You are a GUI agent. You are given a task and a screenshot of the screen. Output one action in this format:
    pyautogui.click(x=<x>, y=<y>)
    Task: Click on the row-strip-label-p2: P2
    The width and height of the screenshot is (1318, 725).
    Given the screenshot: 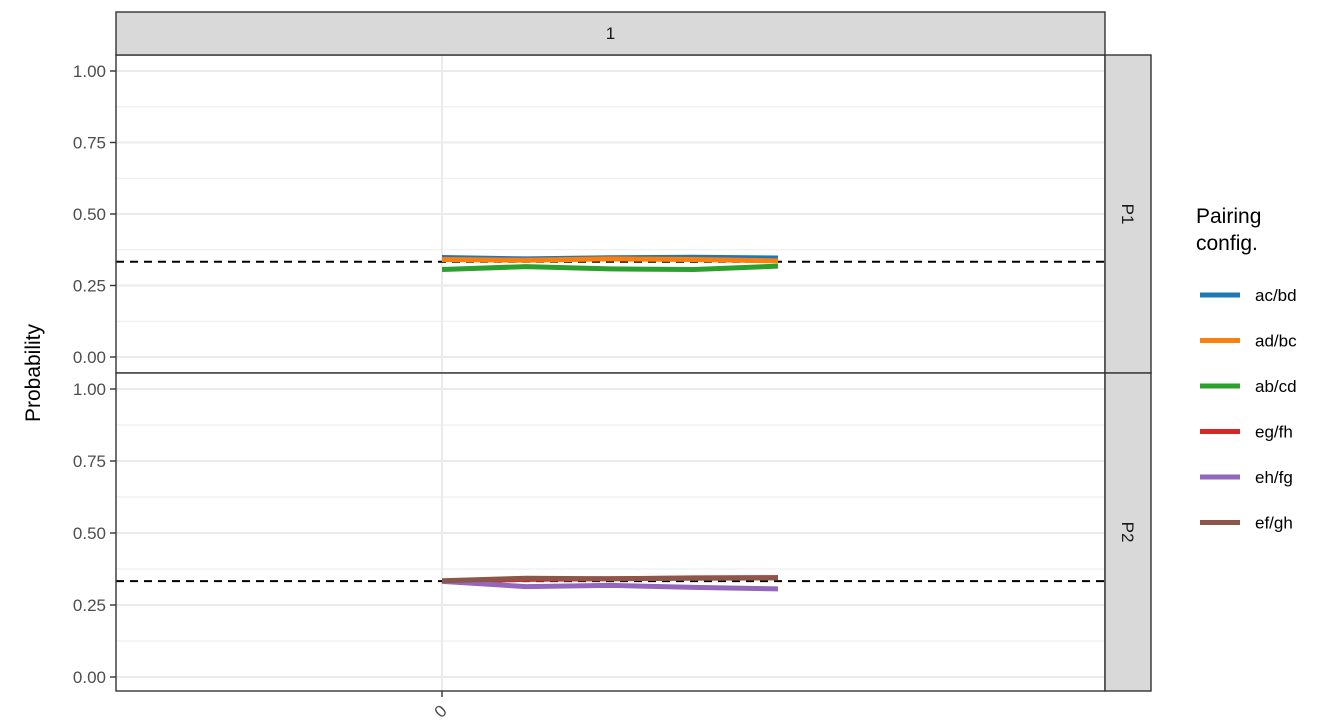 What is the action you would take?
    pyautogui.click(x=1127, y=532)
    